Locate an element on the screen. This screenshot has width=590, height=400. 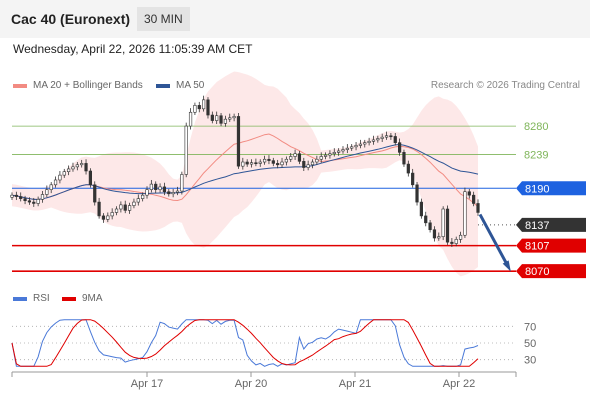
rsi-9ma-line is located at coordinates (245, 343).